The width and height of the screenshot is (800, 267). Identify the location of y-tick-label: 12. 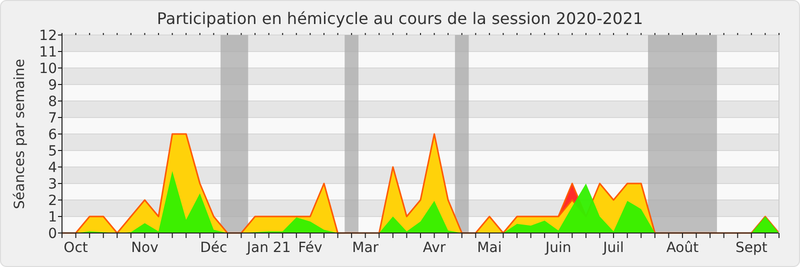
(48, 36).